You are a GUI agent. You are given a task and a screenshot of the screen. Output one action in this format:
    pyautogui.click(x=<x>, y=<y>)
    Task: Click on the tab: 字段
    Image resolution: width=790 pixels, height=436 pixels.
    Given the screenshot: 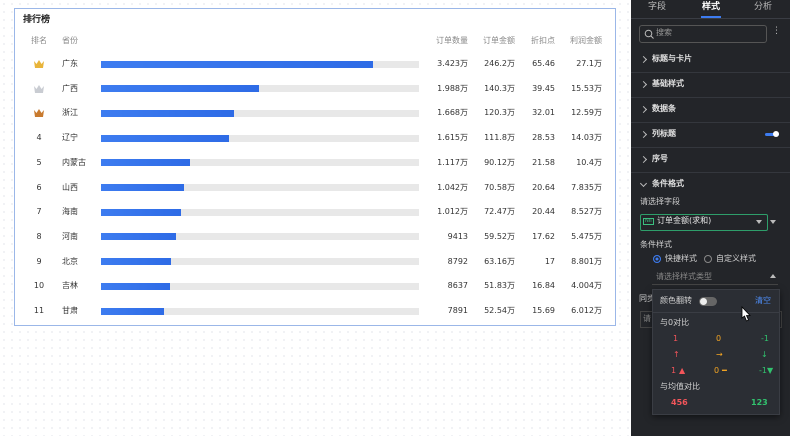 What is the action you would take?
    pyautogui.click(x=656, y=7)
    